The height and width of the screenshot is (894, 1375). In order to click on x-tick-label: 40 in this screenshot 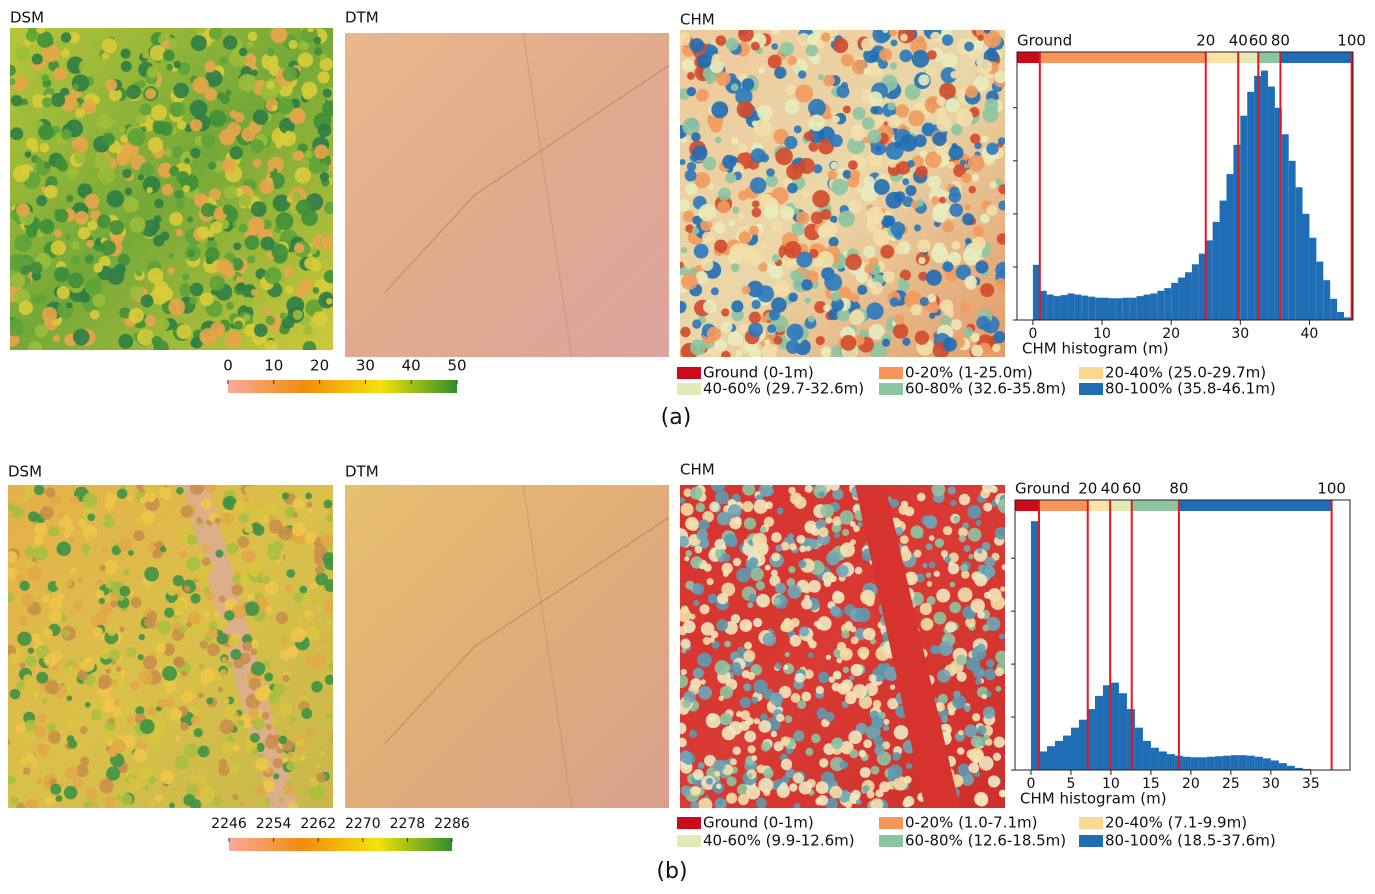, I will do `click(1310, 334)`.